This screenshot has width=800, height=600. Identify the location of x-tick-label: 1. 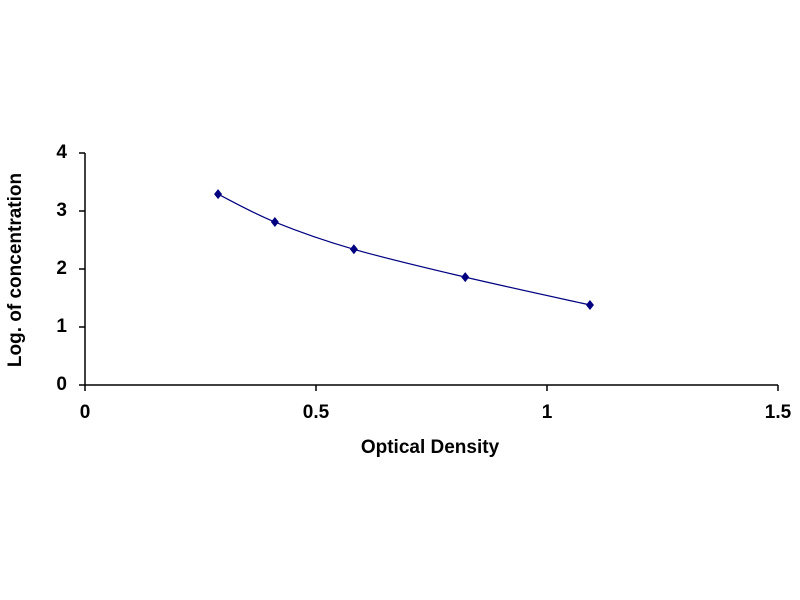
(547, 412).